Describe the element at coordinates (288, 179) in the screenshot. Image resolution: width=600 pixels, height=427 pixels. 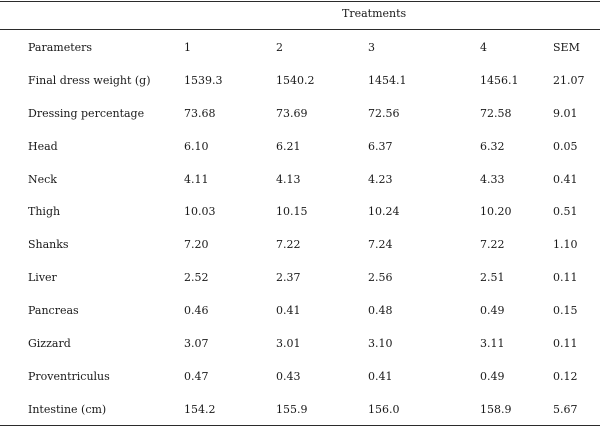
I see `treatment-2-value: 4.13` at that location.